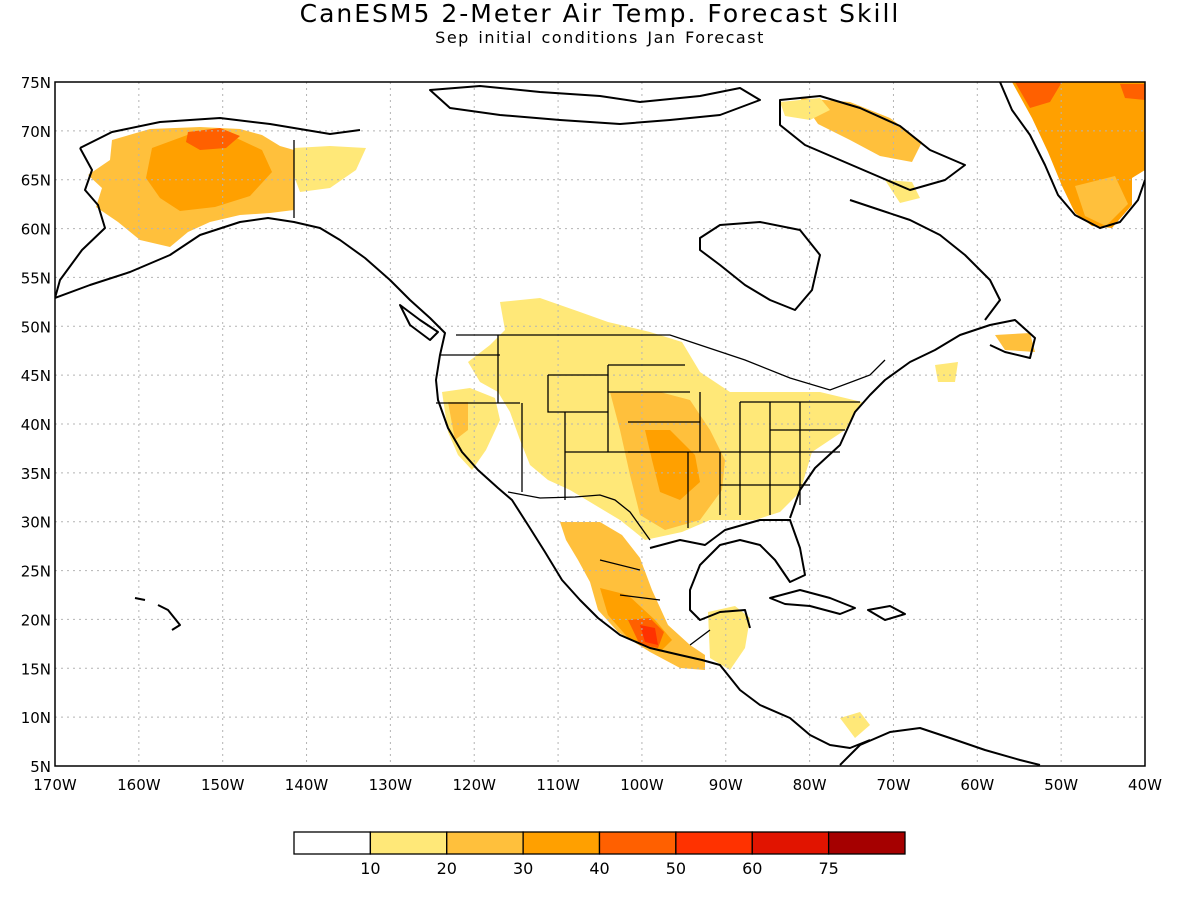 The width and height of the screenshot is (1200, 900). What do you see at coordinates (752, 868) in the screenshot?
I see `colorbar-label: 60` at bounding box center [752, 868].